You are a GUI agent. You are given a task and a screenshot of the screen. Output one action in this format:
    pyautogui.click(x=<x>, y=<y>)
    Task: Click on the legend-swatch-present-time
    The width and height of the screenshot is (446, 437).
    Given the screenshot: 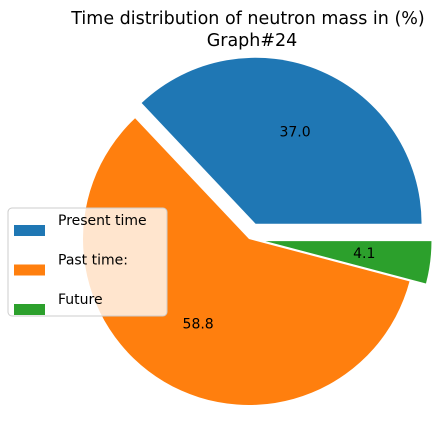 What is the action you would take?
    pyautogui.click(x=29, y=230)
    